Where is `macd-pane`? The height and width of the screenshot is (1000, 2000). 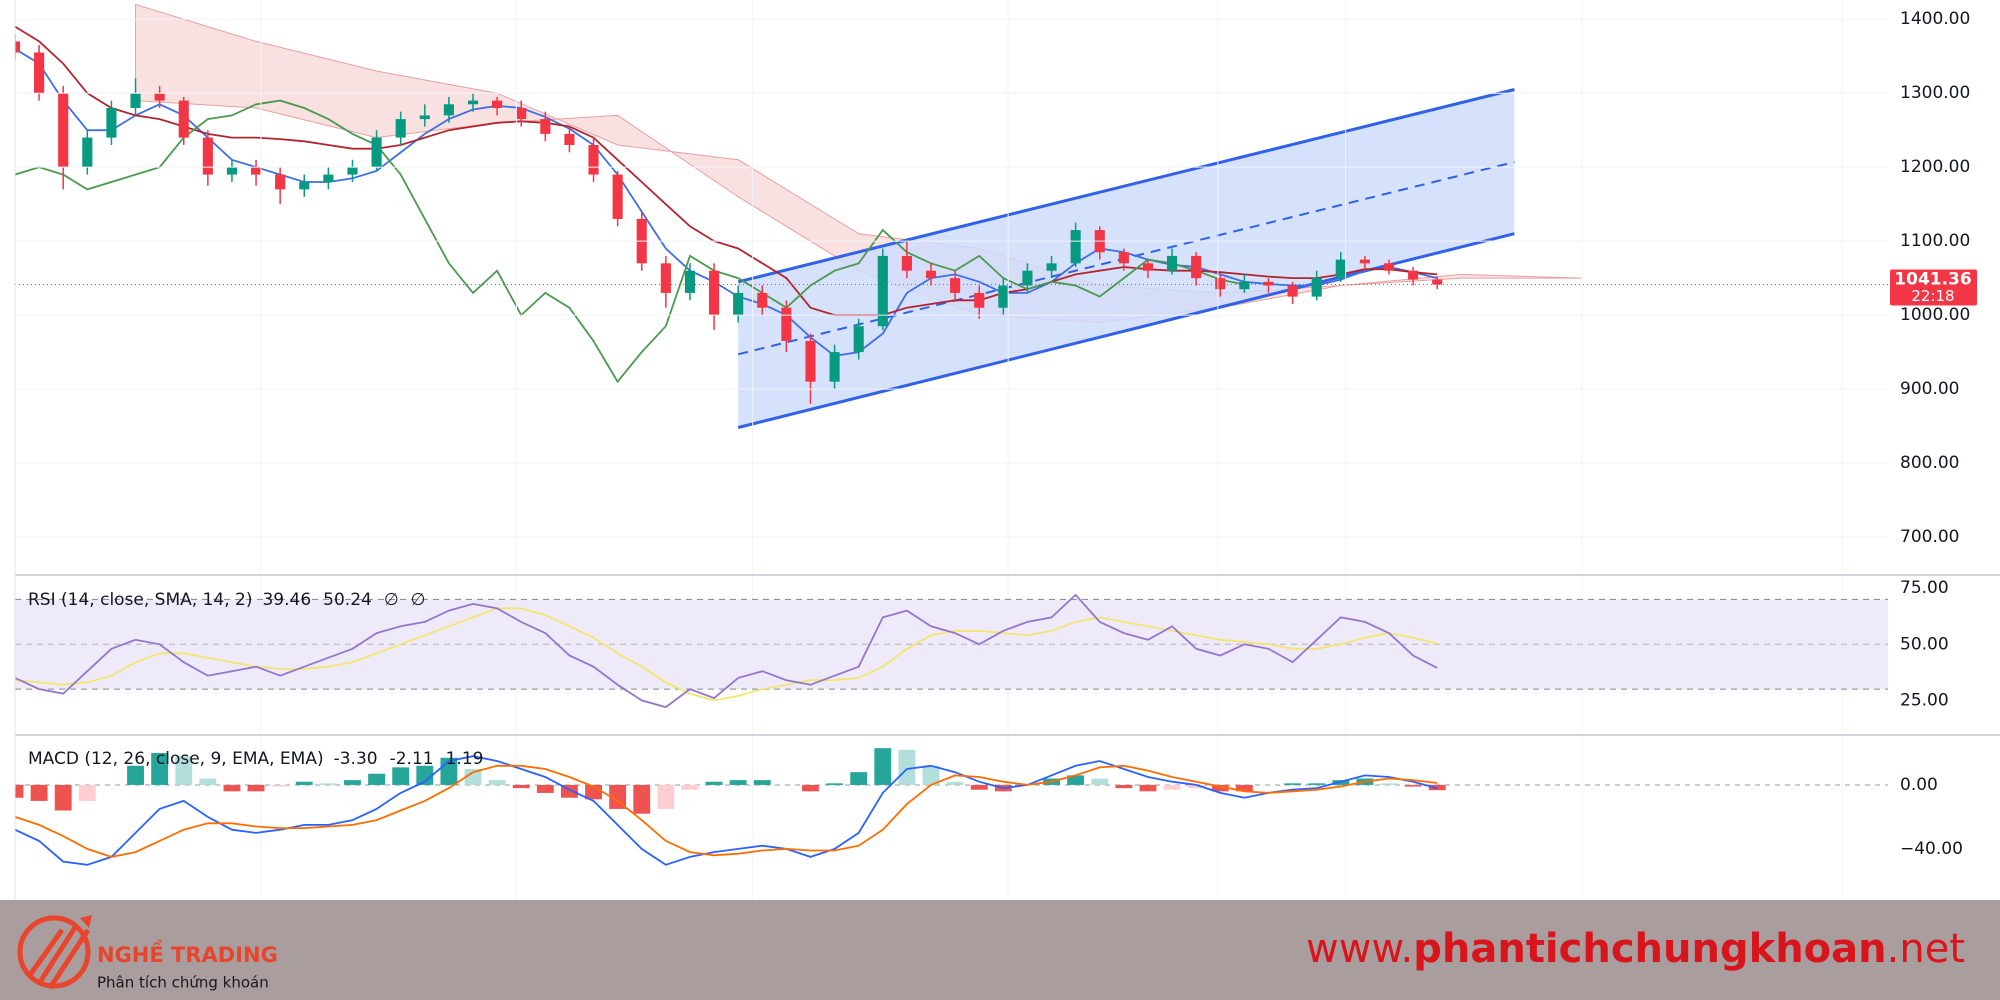
macd-pane is located at coordinates (951, 807).